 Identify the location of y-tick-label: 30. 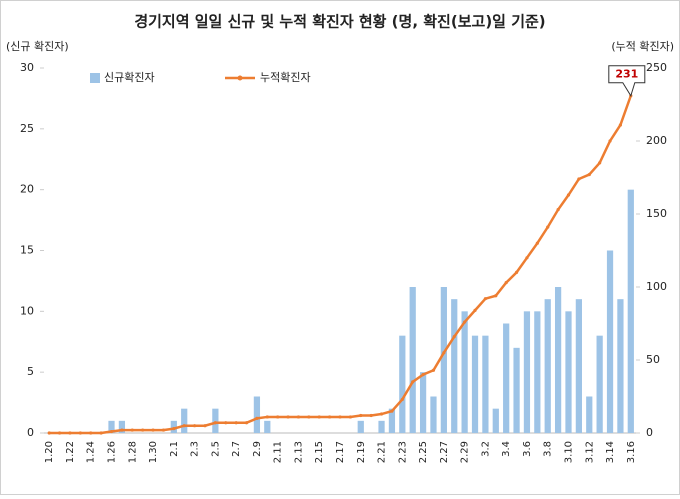
(27, 67).